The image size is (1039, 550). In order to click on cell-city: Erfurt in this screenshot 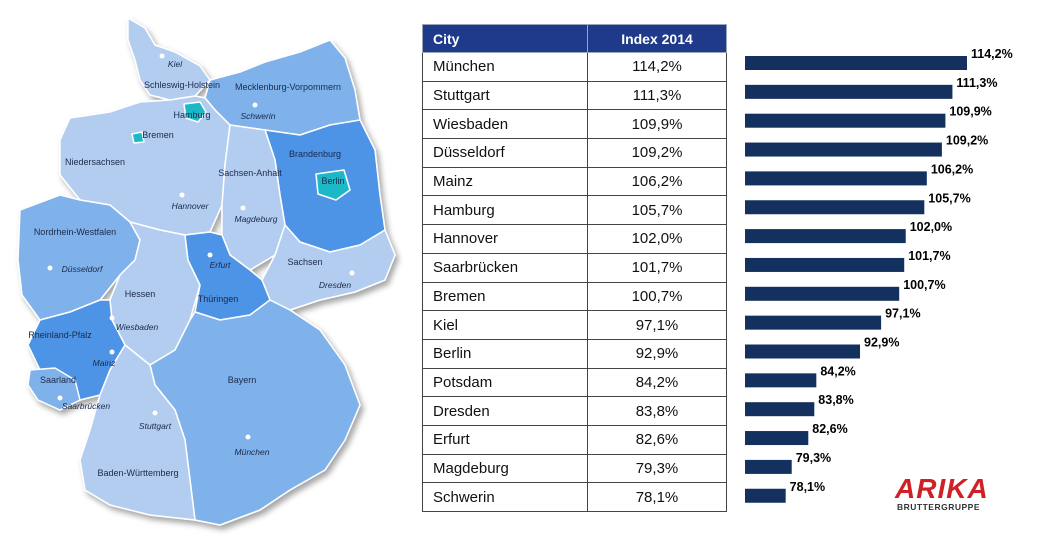, I will do `click(505, 439)`.